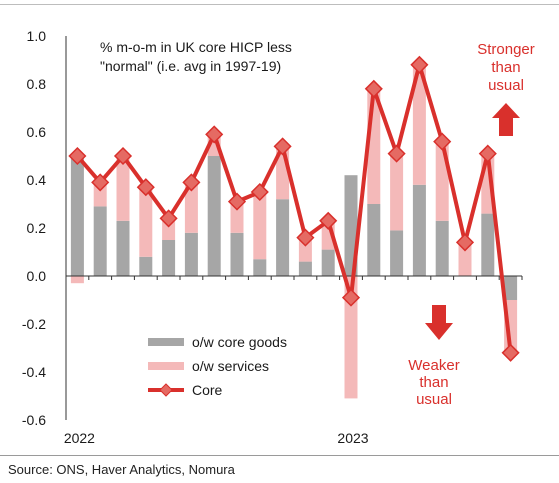 This screenshot has height=483, width=559. I want to click on legend-swatch-core-goods, so click(166, 342).